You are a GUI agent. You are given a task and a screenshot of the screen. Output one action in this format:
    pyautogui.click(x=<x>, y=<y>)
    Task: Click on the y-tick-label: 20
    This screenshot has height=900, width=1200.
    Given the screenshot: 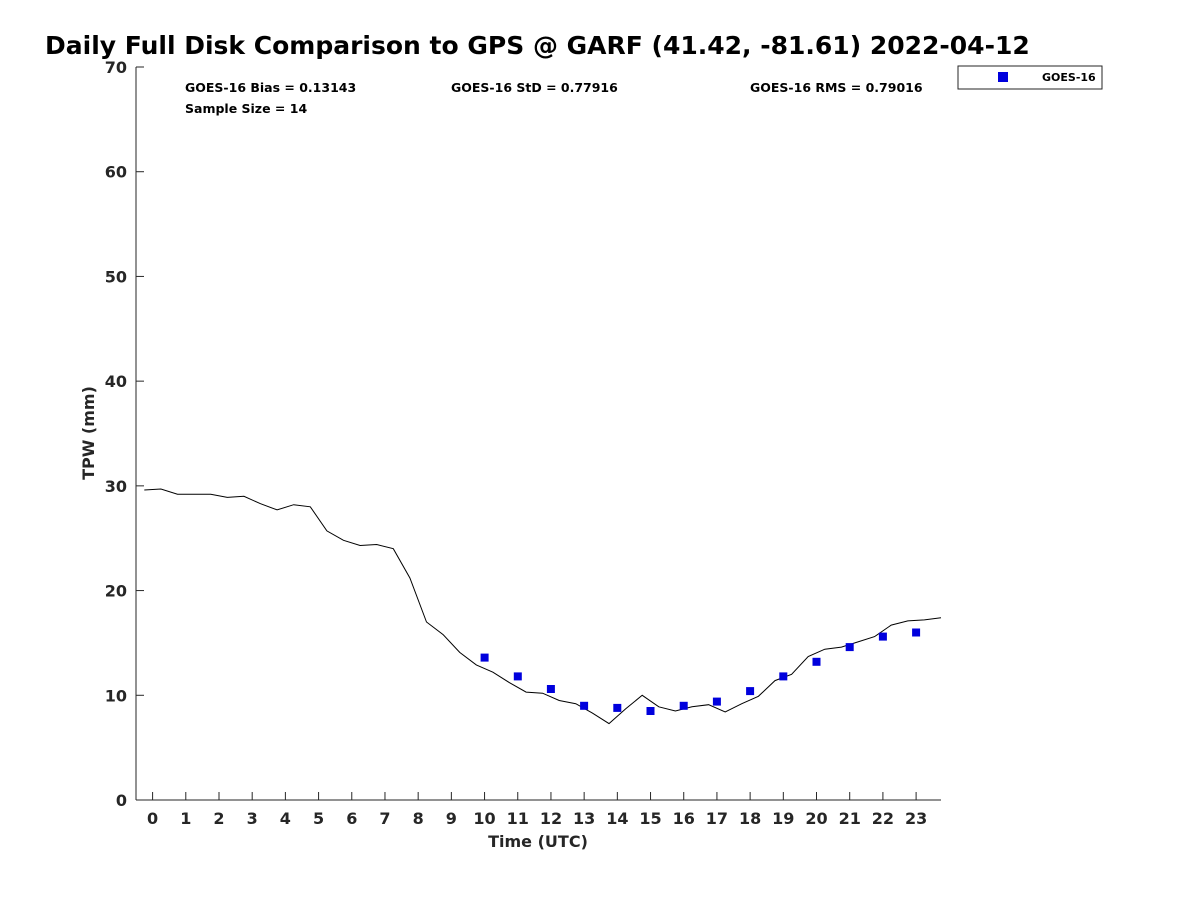 What is the action you would take?
    pyautogui.click(x=116, y=591)
    